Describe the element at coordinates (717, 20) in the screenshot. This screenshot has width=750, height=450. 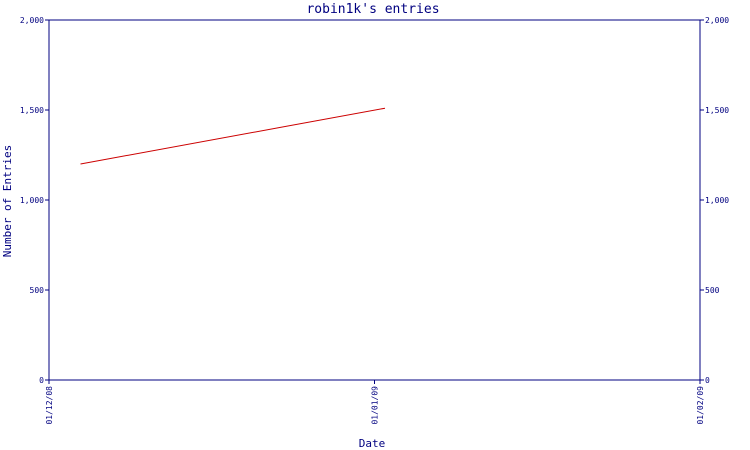
I see `y-tick-label-right: 2,000` at that location.